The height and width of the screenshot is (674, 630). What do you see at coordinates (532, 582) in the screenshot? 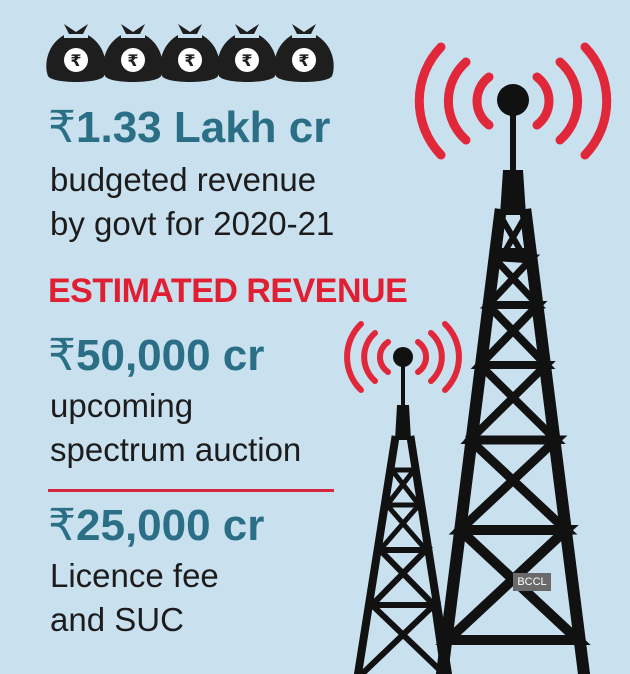
I see `photo-credit-badge: BCCL` at bounding box center [532, 582].